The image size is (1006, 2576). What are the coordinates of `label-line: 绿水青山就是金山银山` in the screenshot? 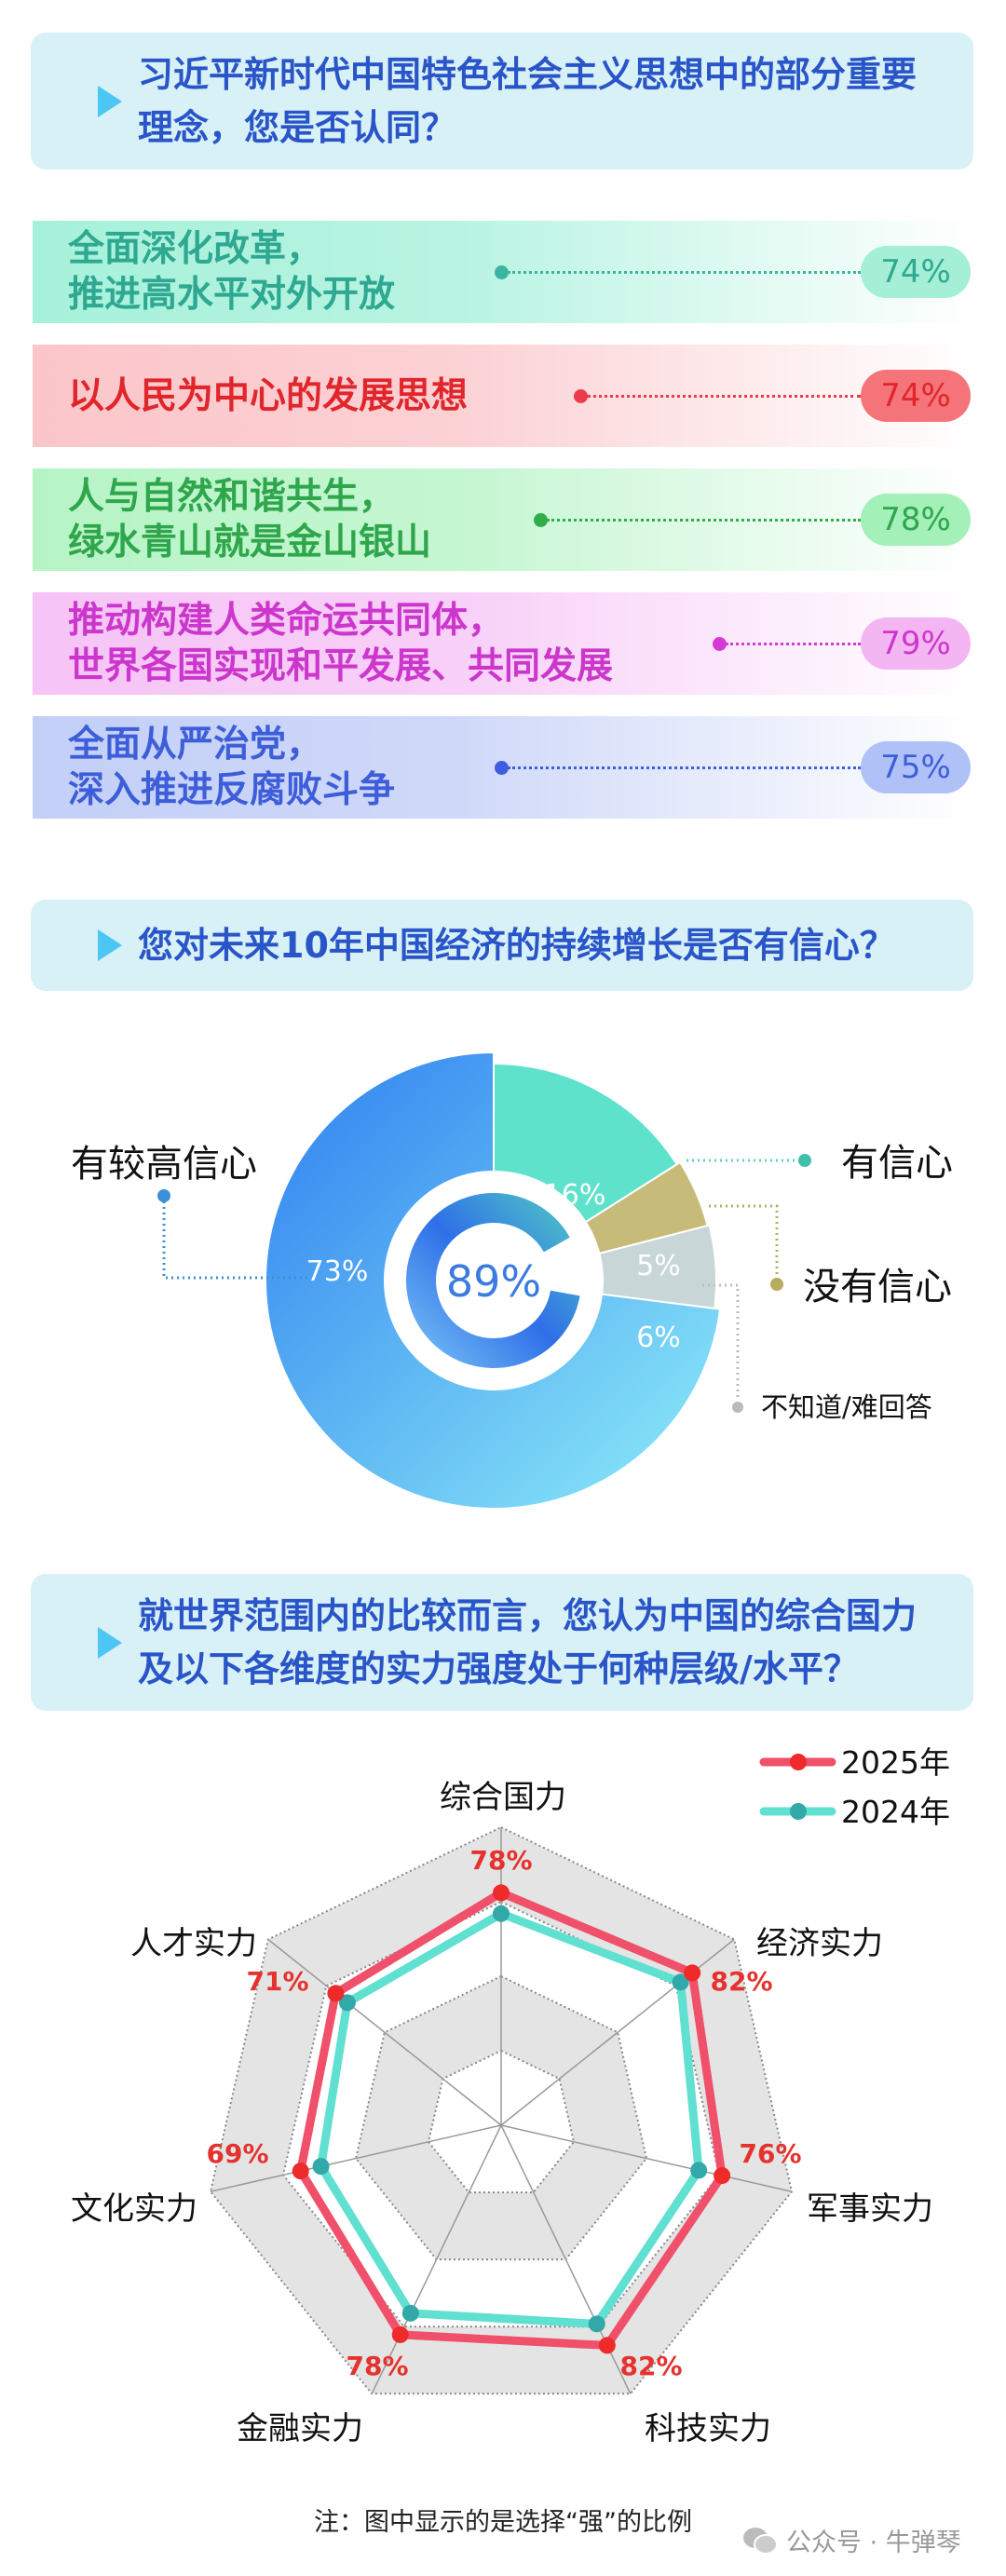 It's located at (250, 542).